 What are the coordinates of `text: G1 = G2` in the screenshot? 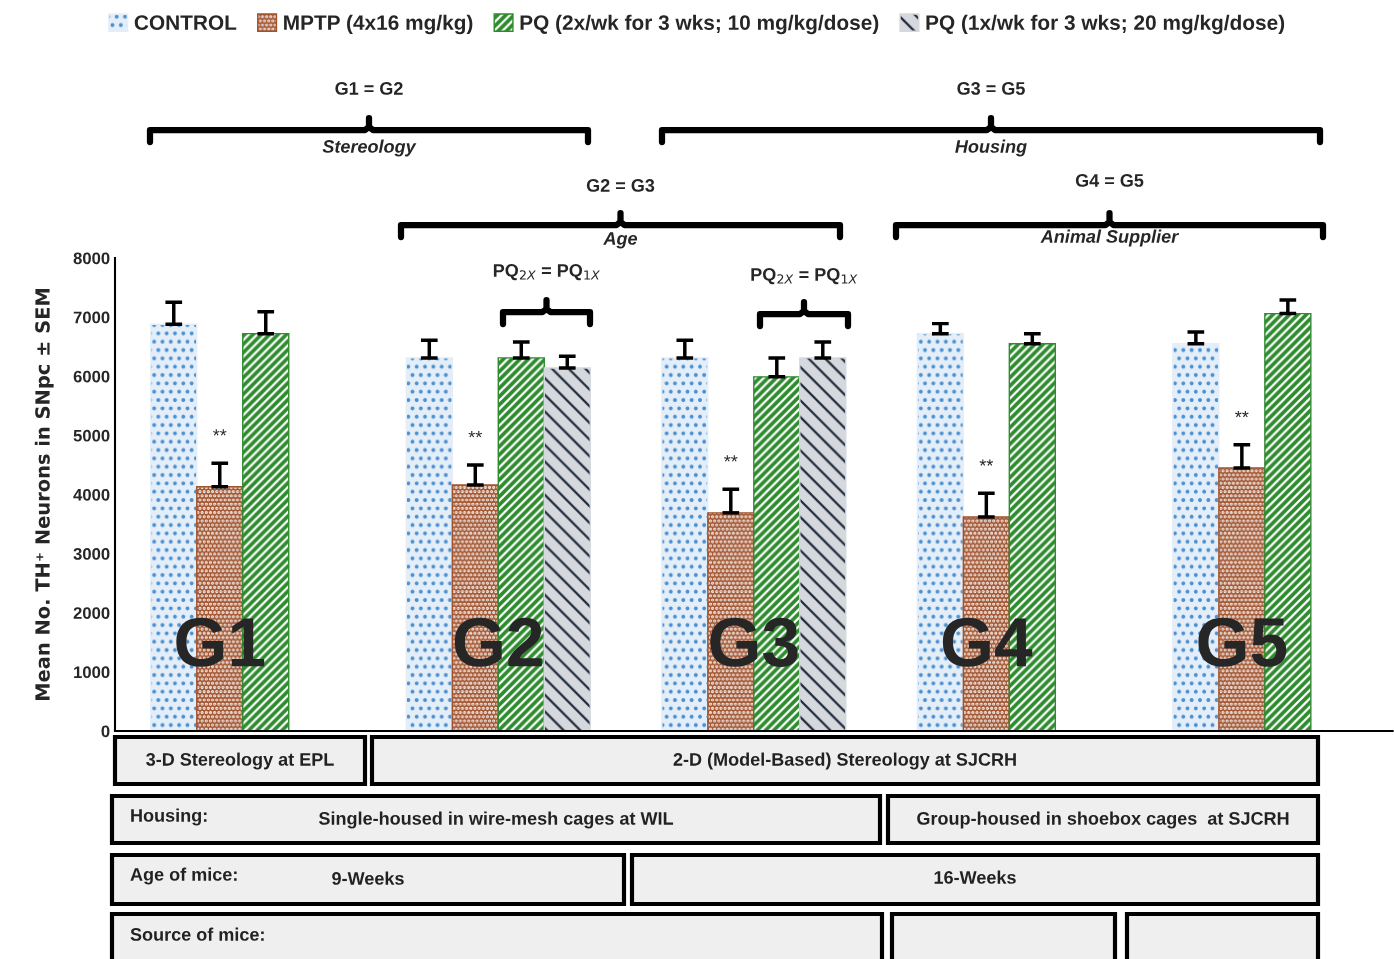 It's located at (369, 88).